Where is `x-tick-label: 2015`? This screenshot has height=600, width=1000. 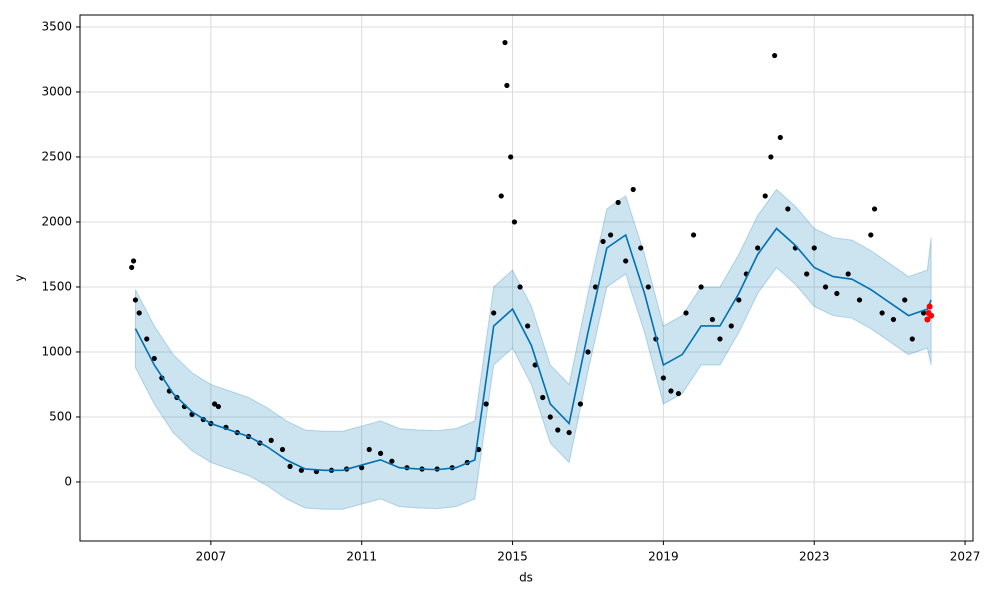
x-tick-label: 2015 is located at coordinates (512, 557).